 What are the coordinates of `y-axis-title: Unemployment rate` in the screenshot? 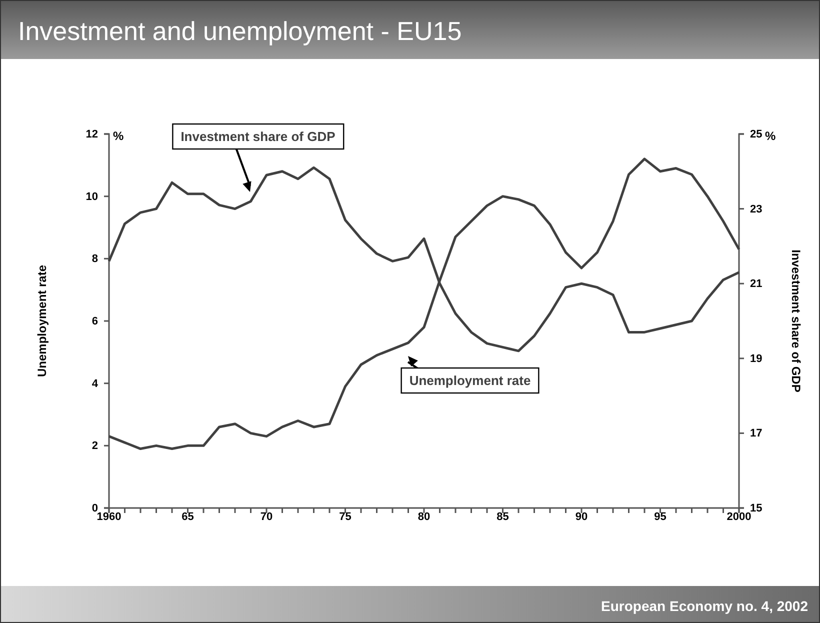 It's located at (42, 321).